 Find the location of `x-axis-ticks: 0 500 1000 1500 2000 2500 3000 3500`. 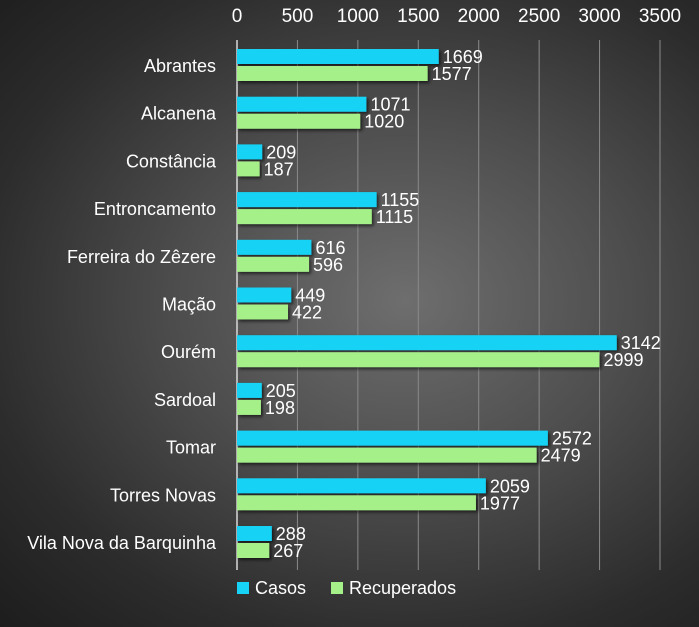

x-axis-ticks: 0 500 1000 1500 2000 2500 3000 3500 is located at coordinates (456, 16).